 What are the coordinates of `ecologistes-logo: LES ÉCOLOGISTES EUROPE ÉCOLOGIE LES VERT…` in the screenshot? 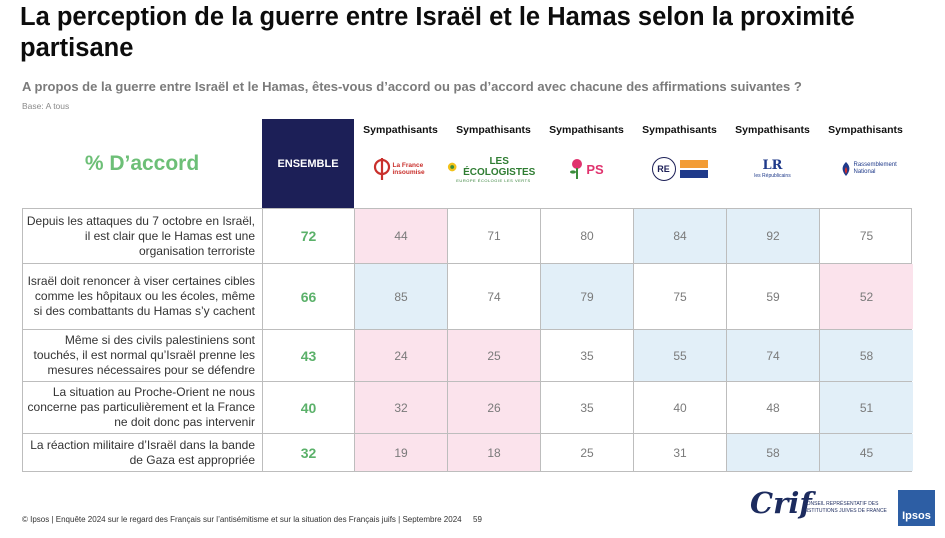 It's located at (493, 169).